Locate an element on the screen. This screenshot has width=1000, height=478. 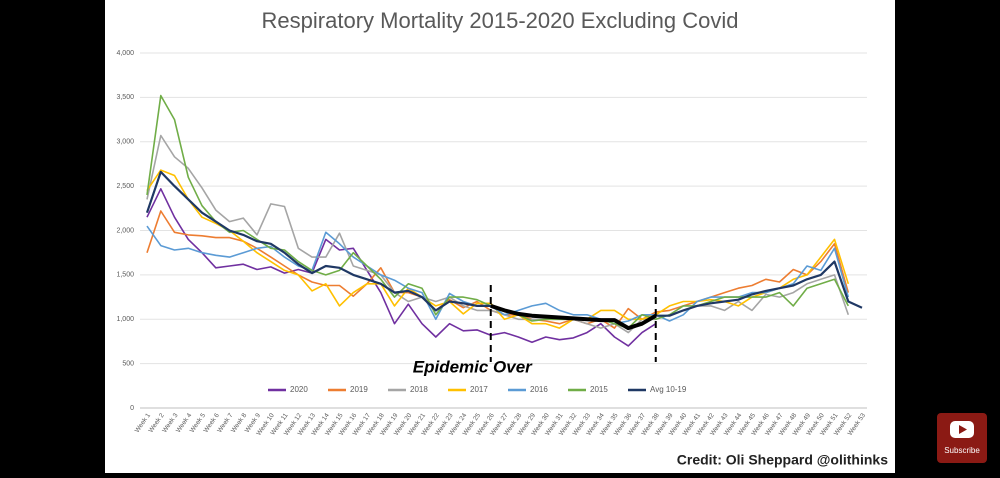
y-tick-label: 1,500 is located at coordinates (125, 275).